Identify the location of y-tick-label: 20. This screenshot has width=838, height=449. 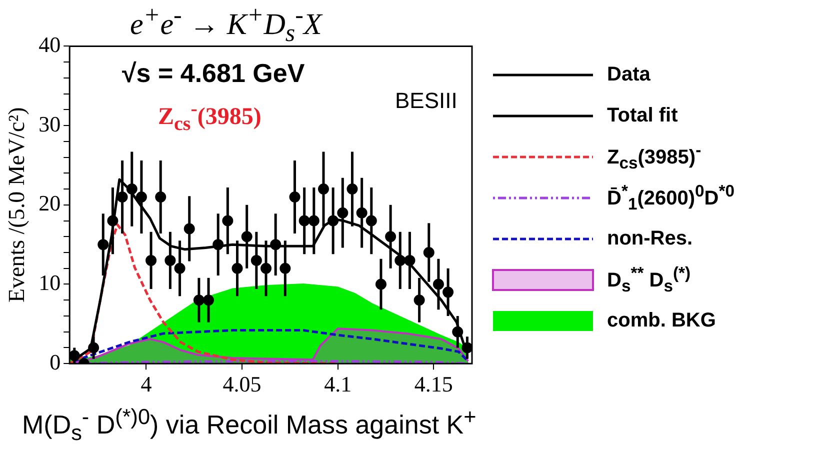
(49, 203).